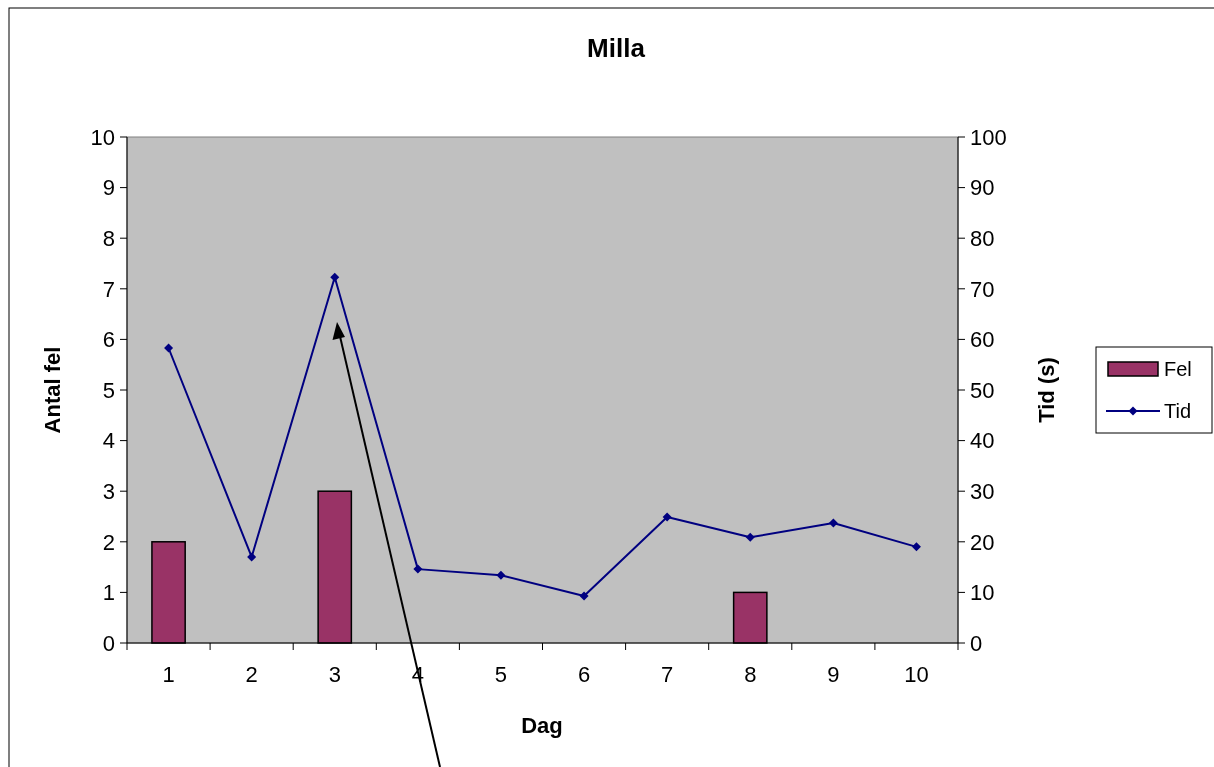 The image size is (1214, 767). What do you see at coordinates (982, 390) in the screenshot?
I see `y2-tick-label: 50` at bounding box center [982, 390].